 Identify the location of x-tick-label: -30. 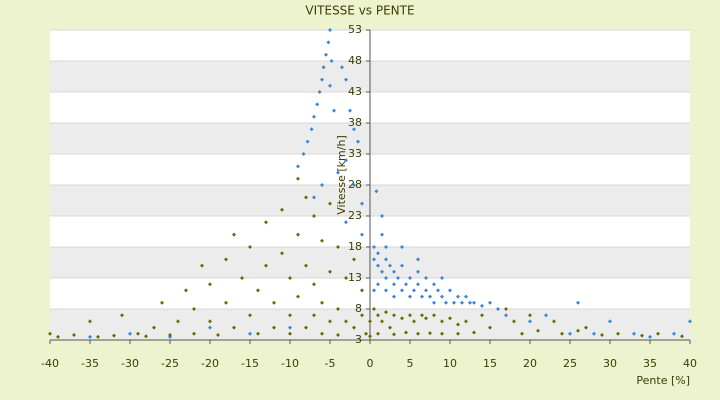
(130, 363).